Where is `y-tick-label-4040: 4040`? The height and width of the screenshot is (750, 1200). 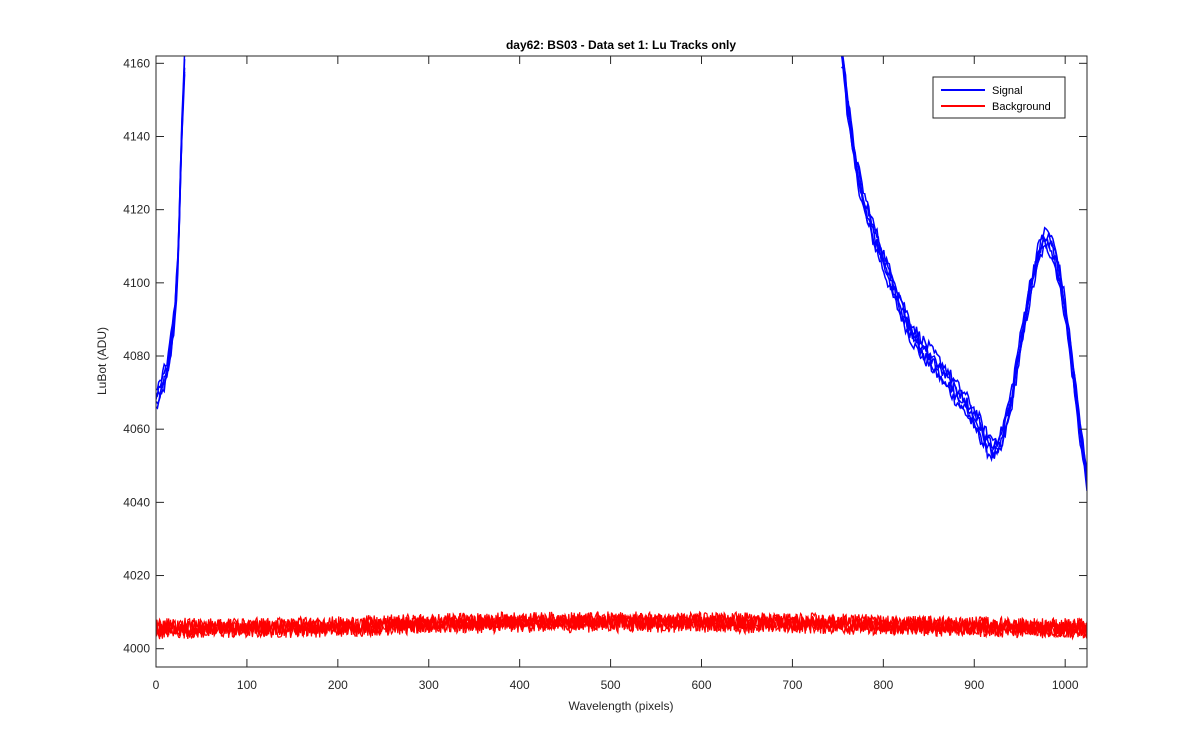 y-tick-label-4040: 4040 is located at coordinates (136, 502).